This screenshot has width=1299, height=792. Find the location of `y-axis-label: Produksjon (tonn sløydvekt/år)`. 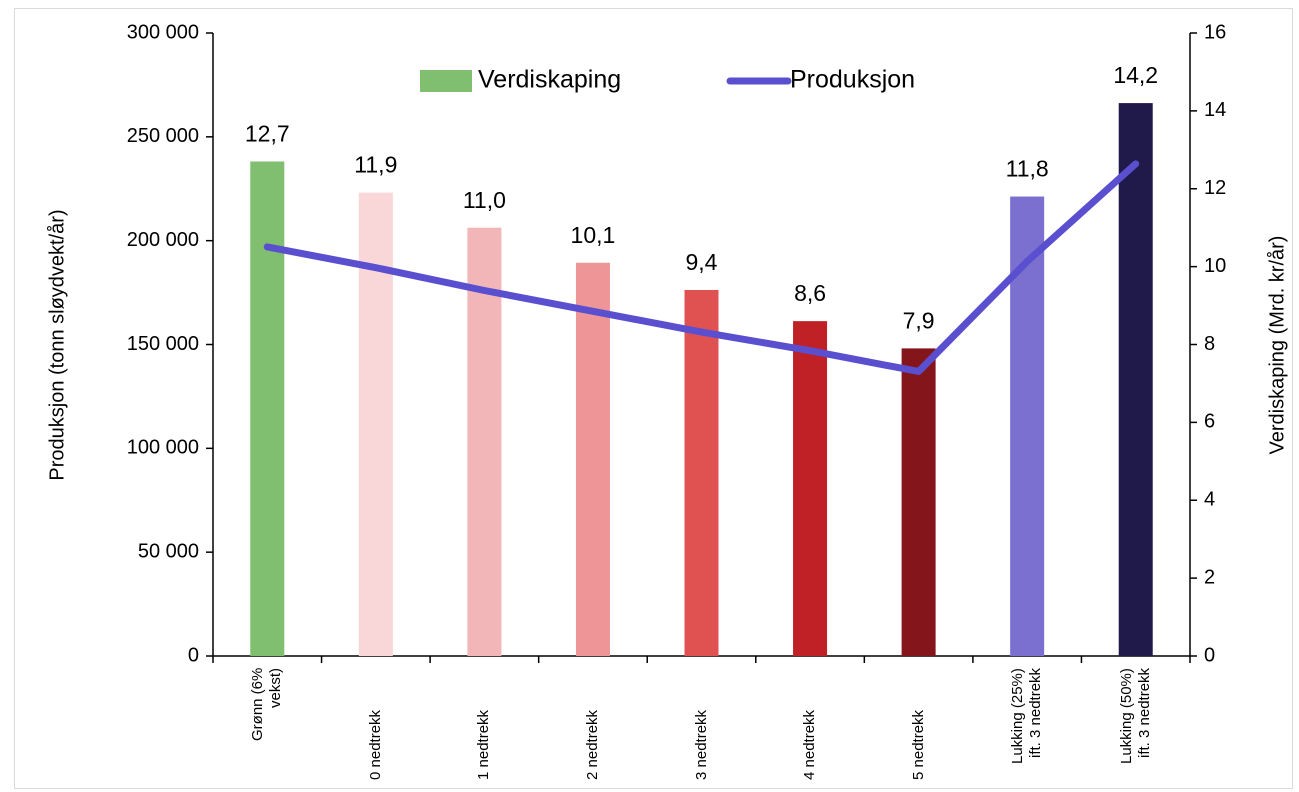

y-axis-label: Produksjon (tonn sløydvekt/år) is located at coordinates (57, 344).